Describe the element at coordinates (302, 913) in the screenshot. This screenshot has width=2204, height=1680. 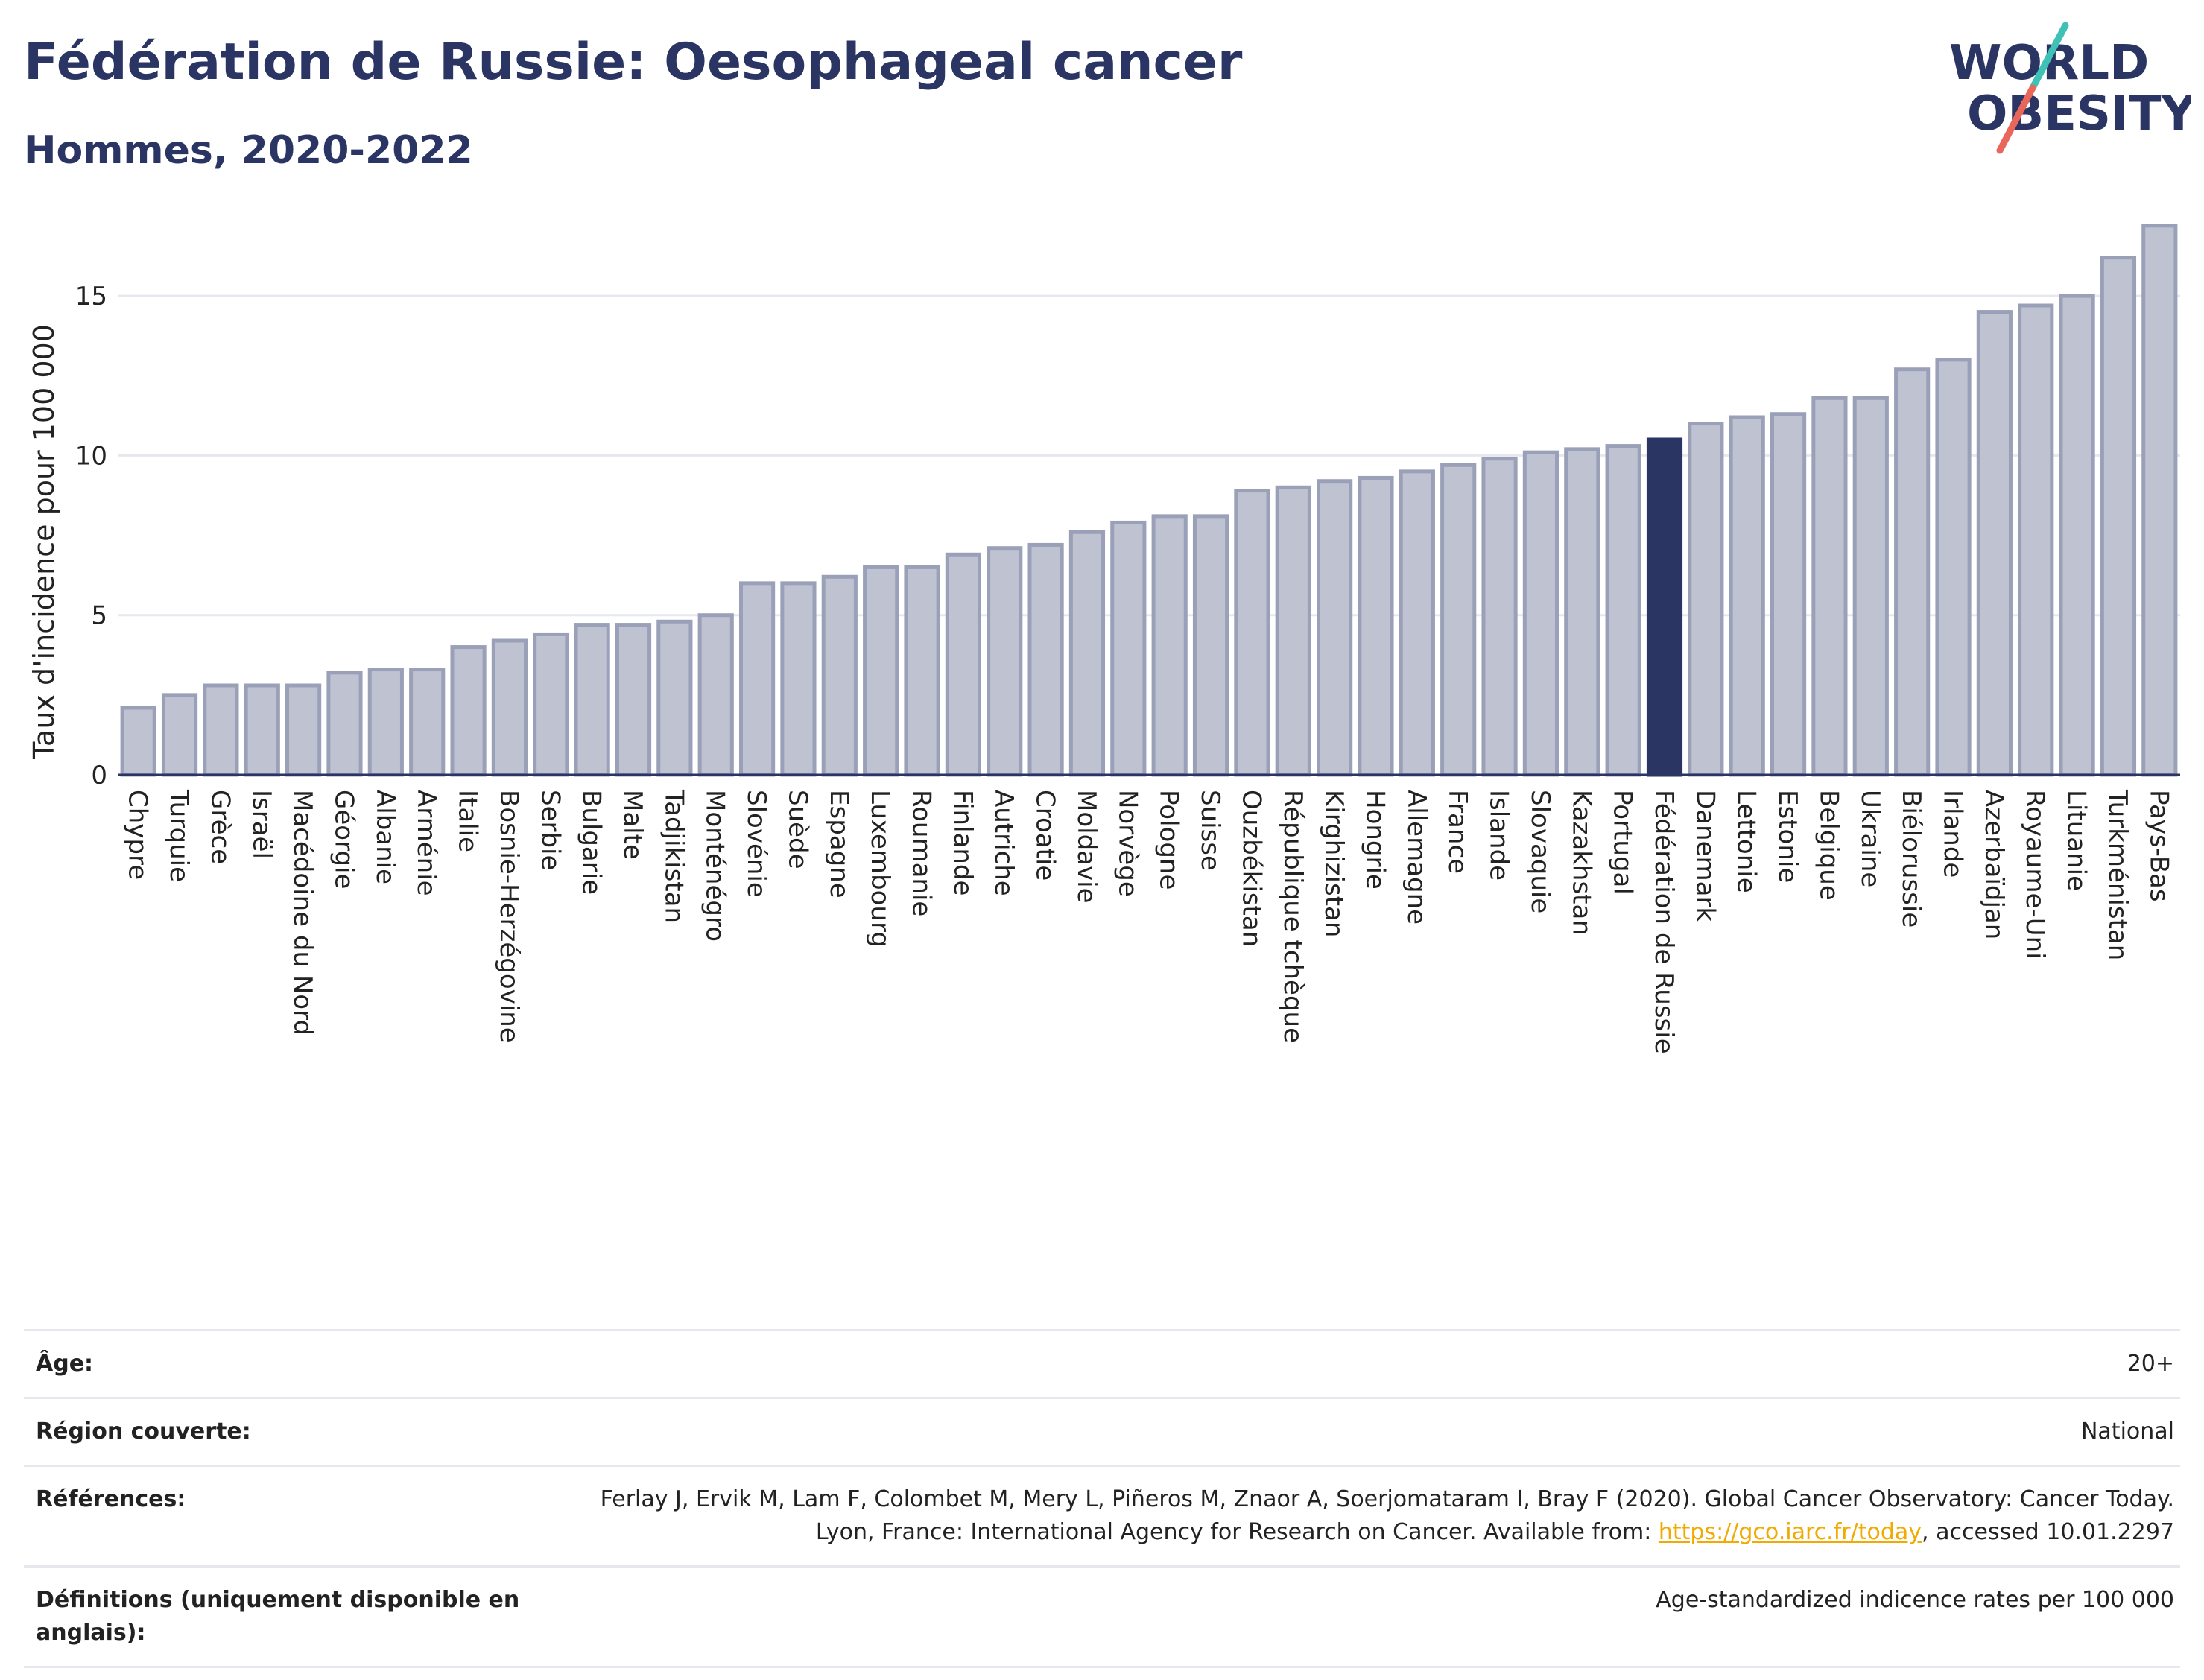
I see `x-tick-label: Macédoine du Nord` at that location.